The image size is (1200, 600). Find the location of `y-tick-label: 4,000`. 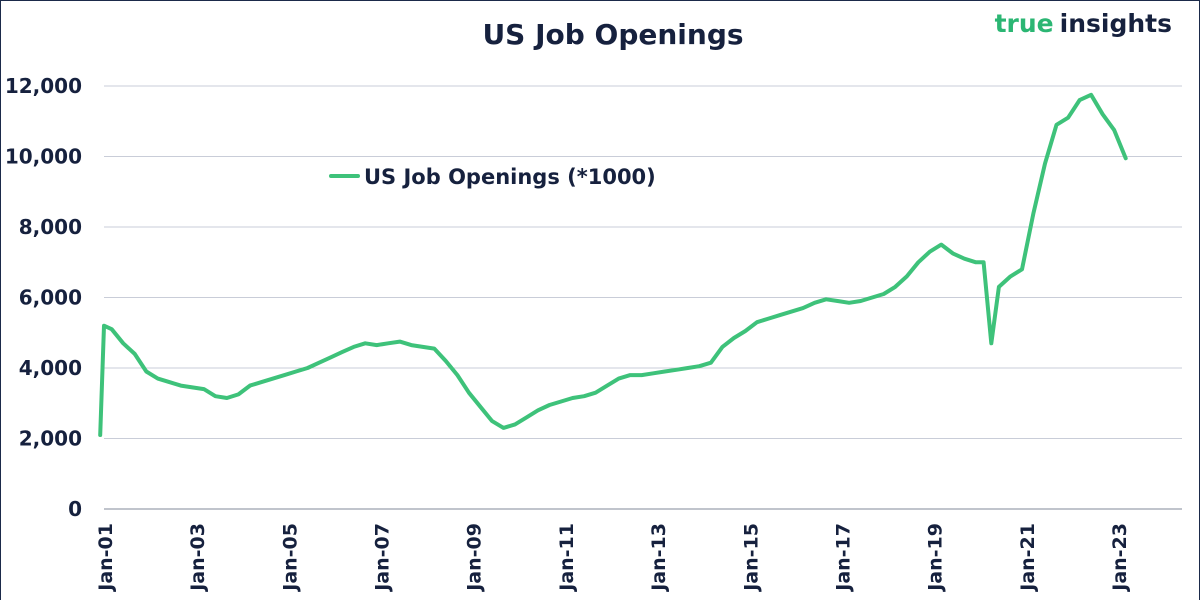

y-tick-label: 4,000 is located at coordinates (50, 368).